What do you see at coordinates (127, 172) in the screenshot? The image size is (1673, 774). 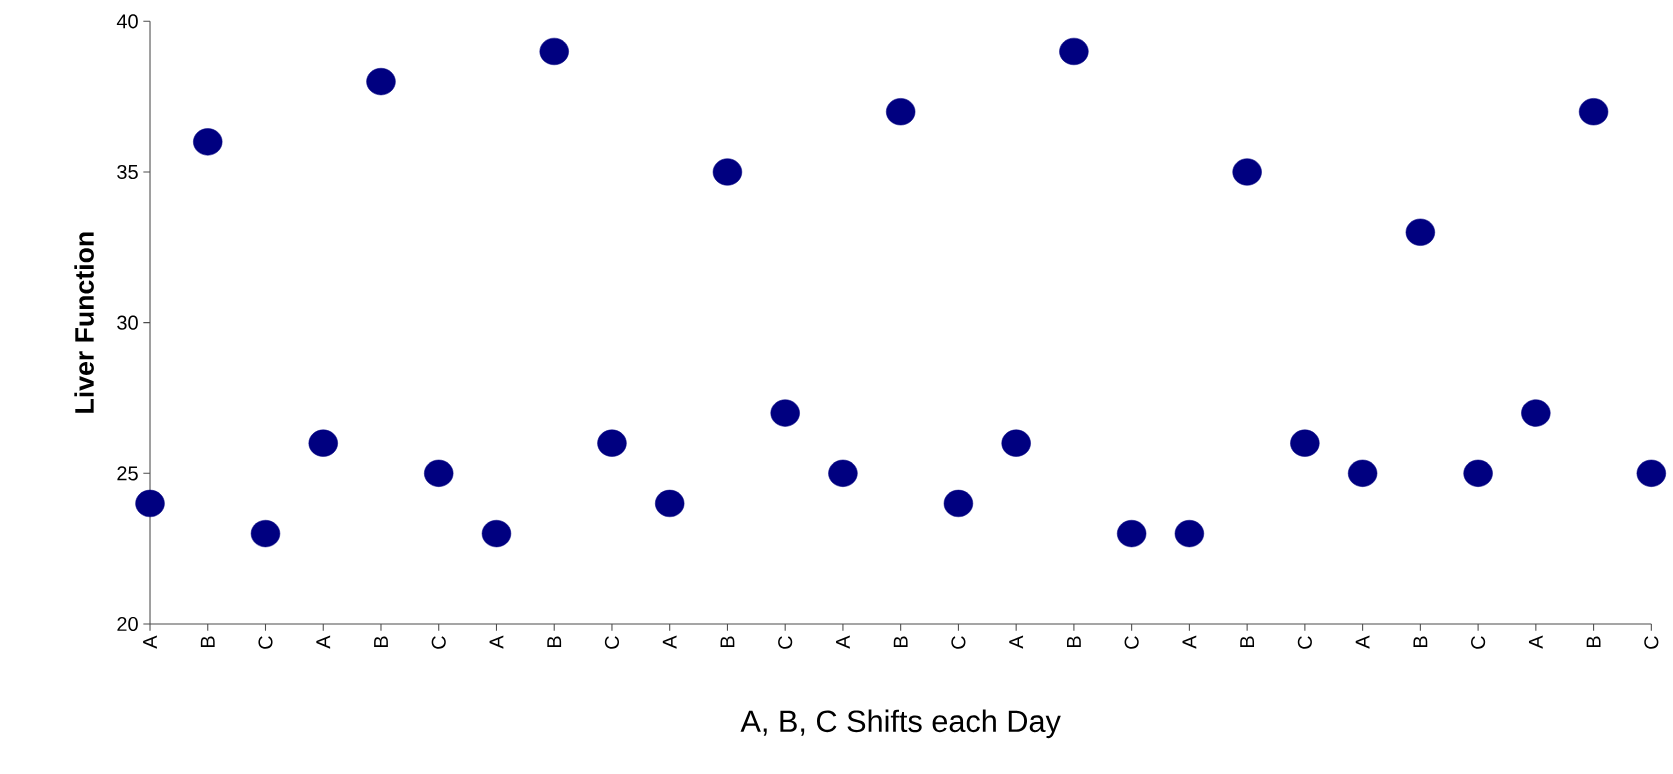 I see `y-tick-label: 35` at bounding box center [127, 172].